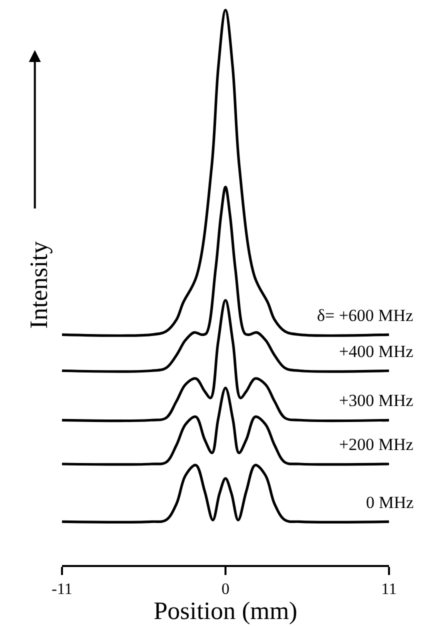  I want to click on x-tick-label: 0, so click(226, 589).